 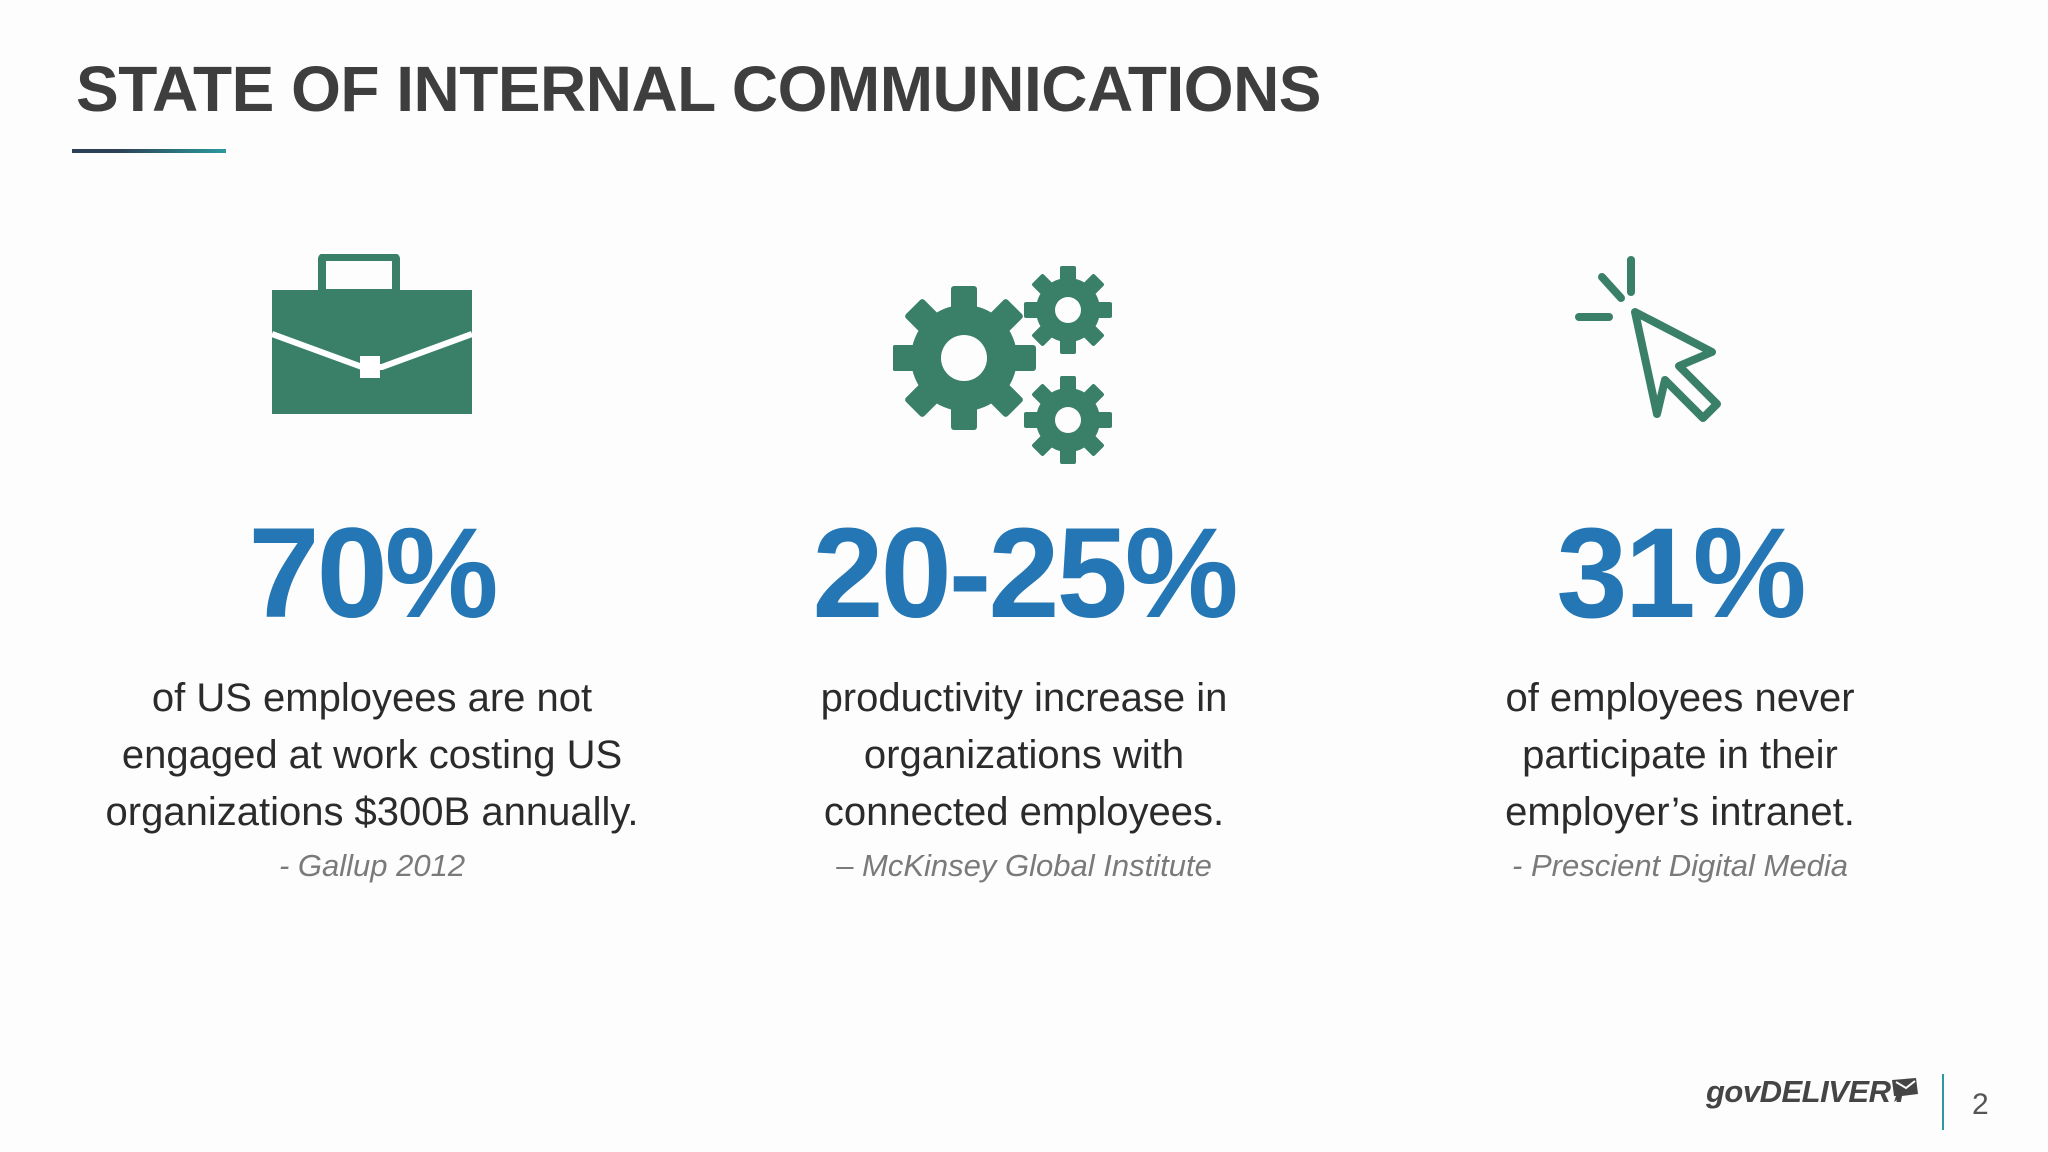 I want to click on footer-divider, so click(x=1943, y=1102).